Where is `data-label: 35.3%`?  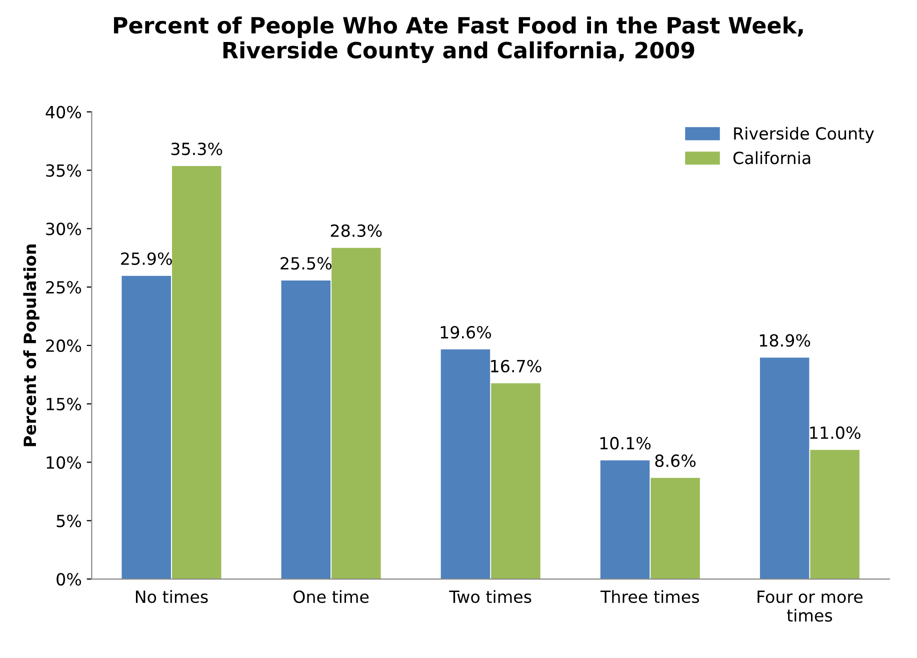 data-label: 35.3% is located at coordinates (196, 149).